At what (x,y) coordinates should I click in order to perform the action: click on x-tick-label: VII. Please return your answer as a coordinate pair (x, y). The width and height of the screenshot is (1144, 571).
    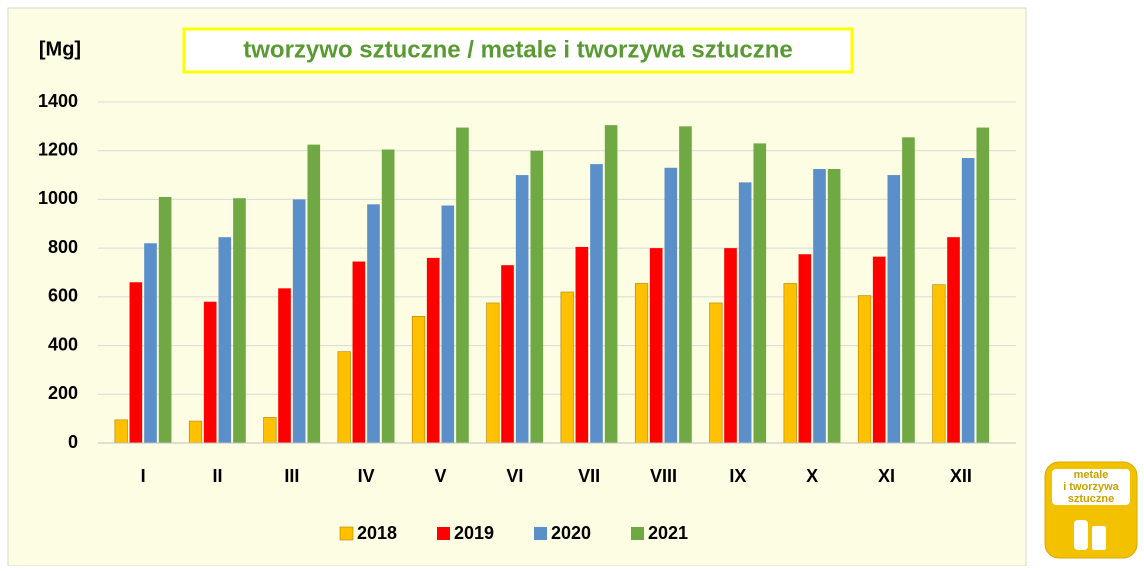
    Looking at the image, I should click on (589, 476).